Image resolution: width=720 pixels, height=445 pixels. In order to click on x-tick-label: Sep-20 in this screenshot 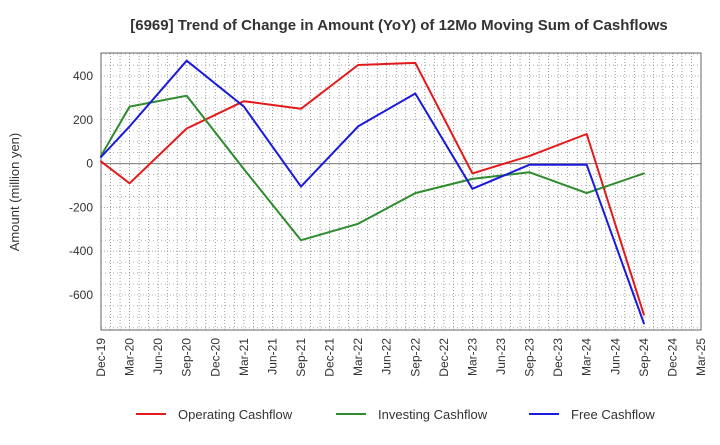, I will do `click(187, 357)`.